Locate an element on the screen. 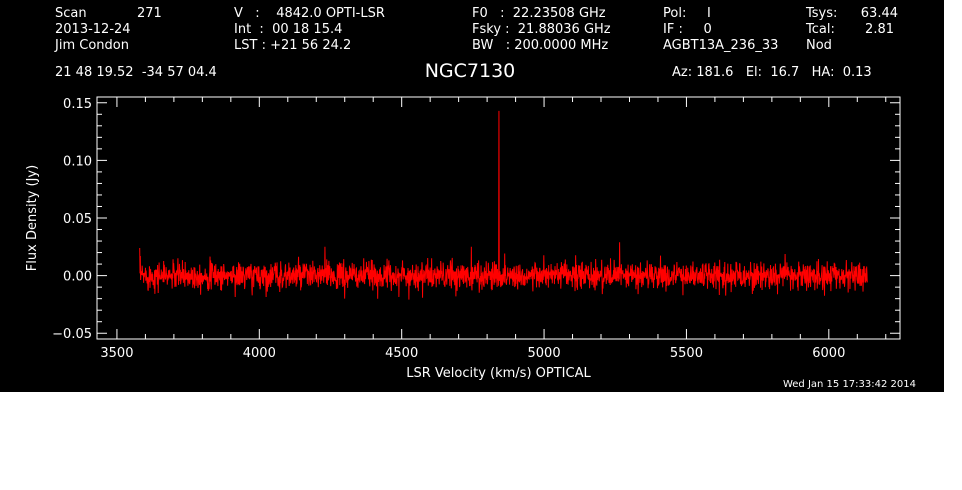 The image size is (962, 490). source-coordinates: 21 48 19.52 -34 57 04.4 is located at coordinates (136, 72).